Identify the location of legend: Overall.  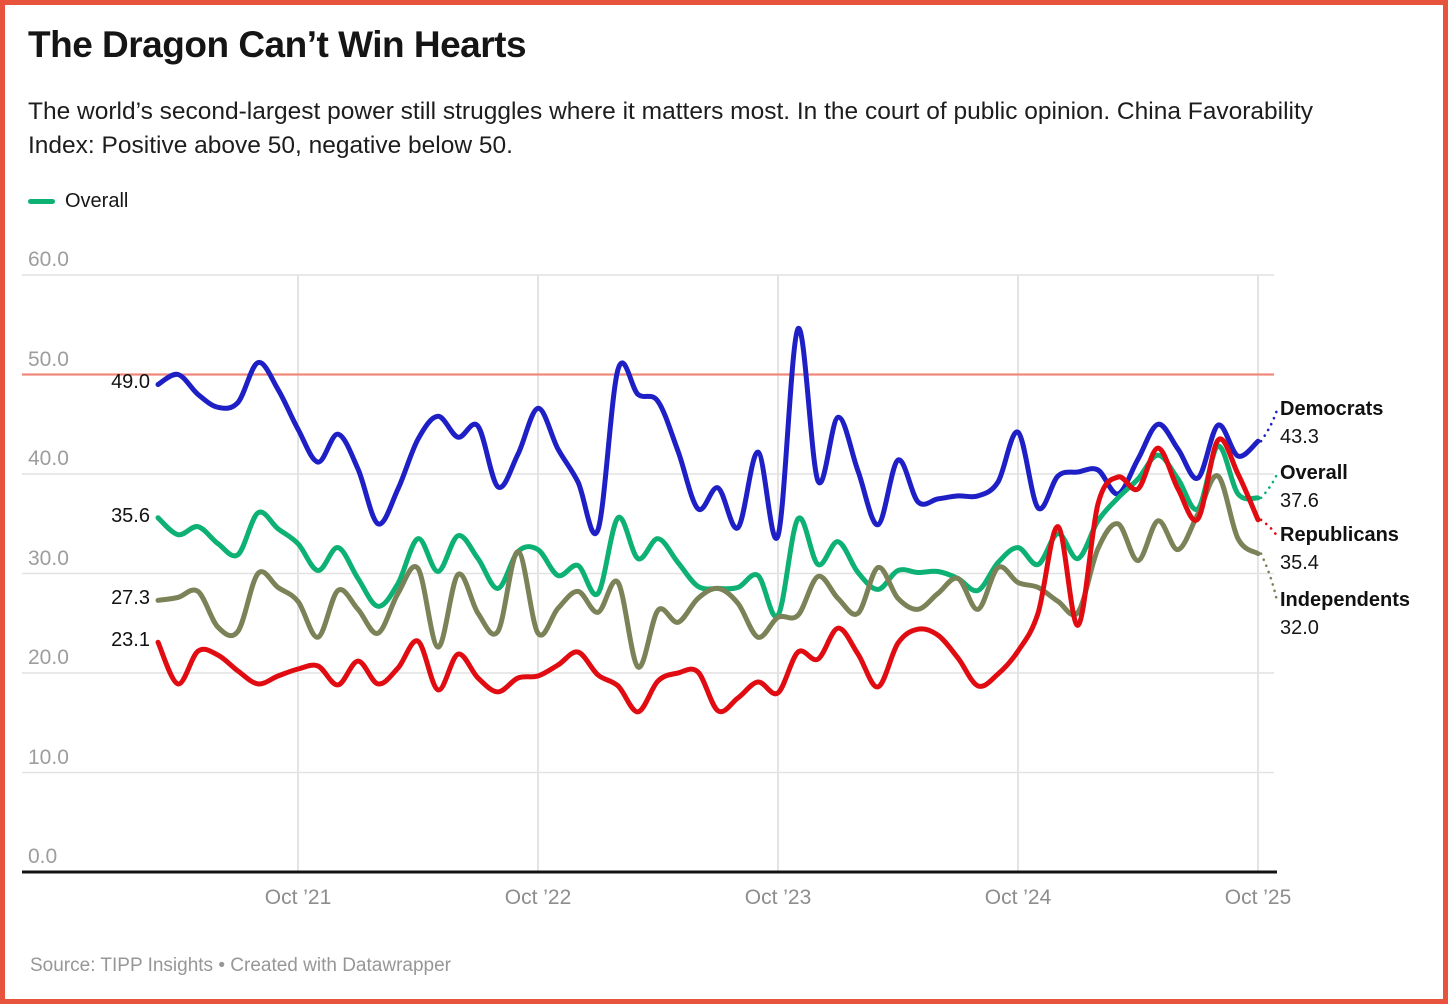
(78, 201).